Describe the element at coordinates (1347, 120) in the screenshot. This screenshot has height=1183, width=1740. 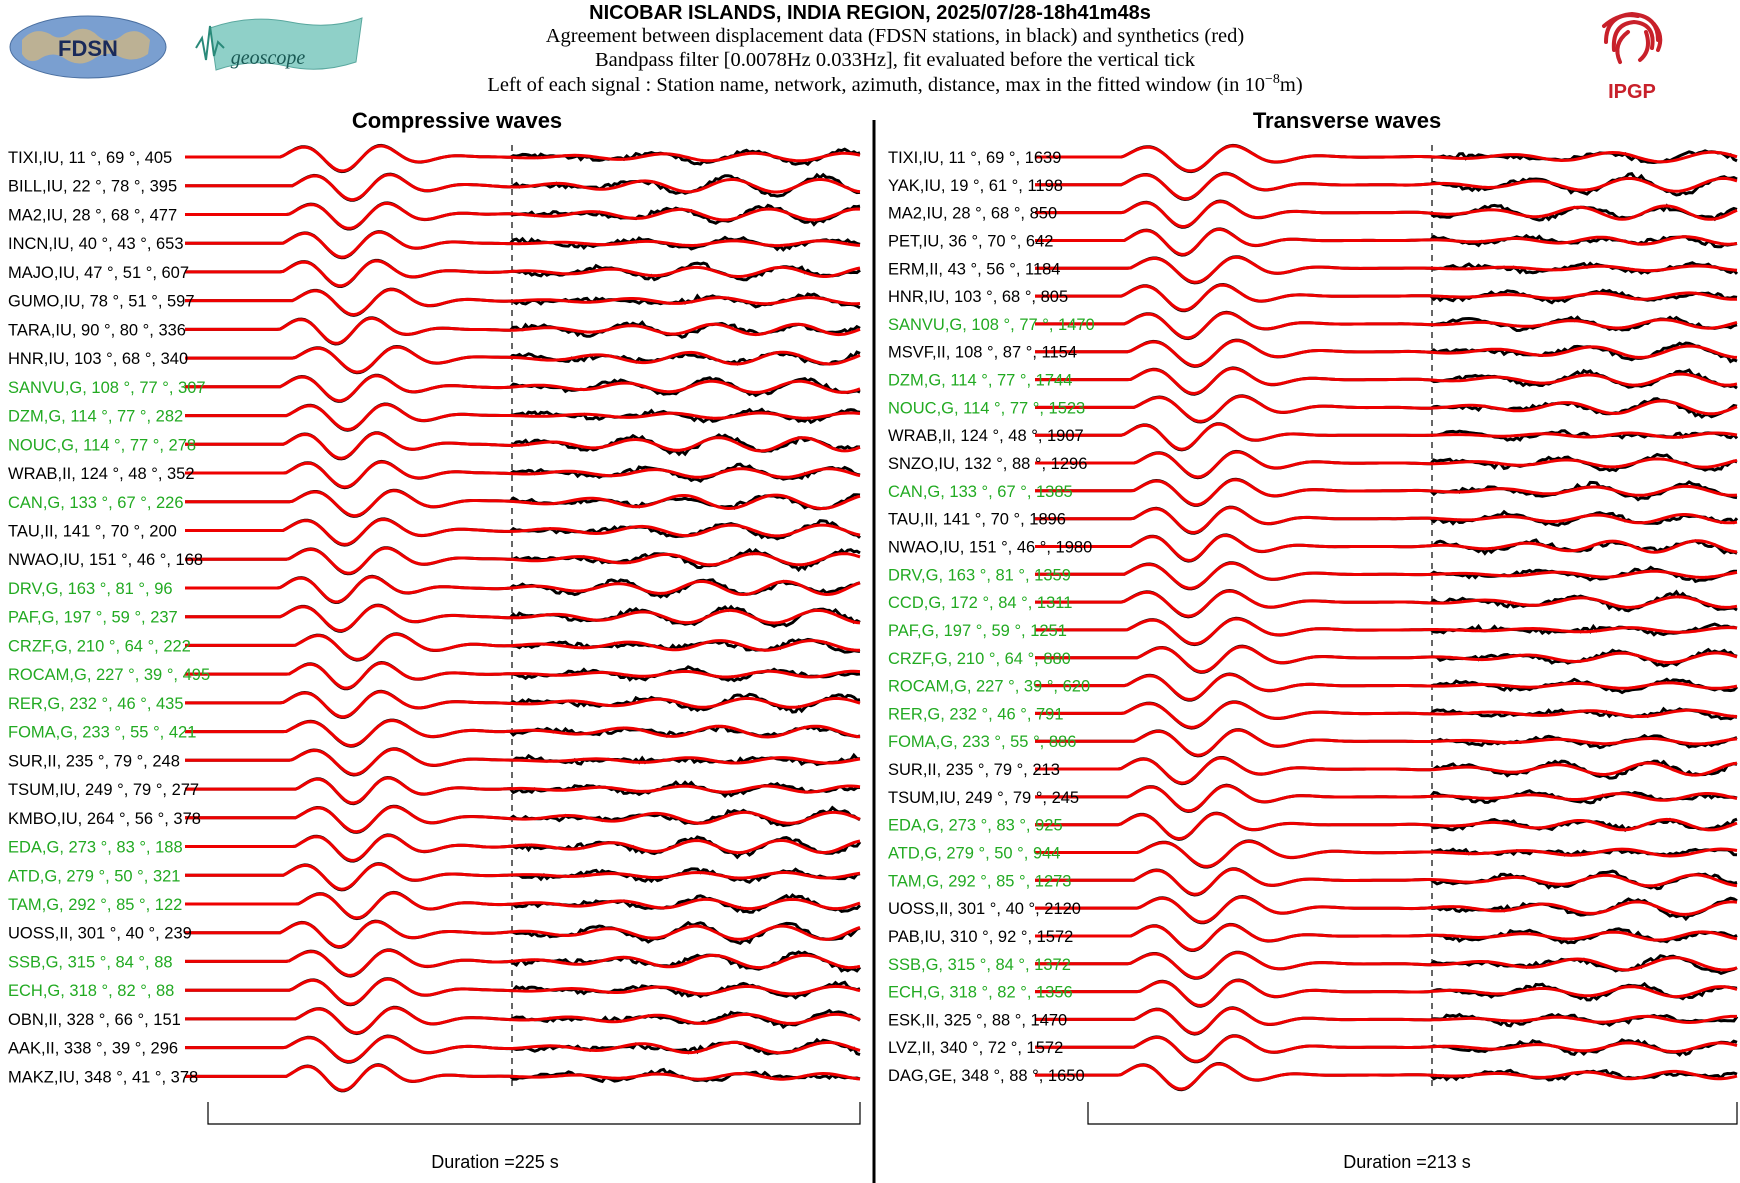
I see `transverse-panel-title: Transverse waves` at that location.